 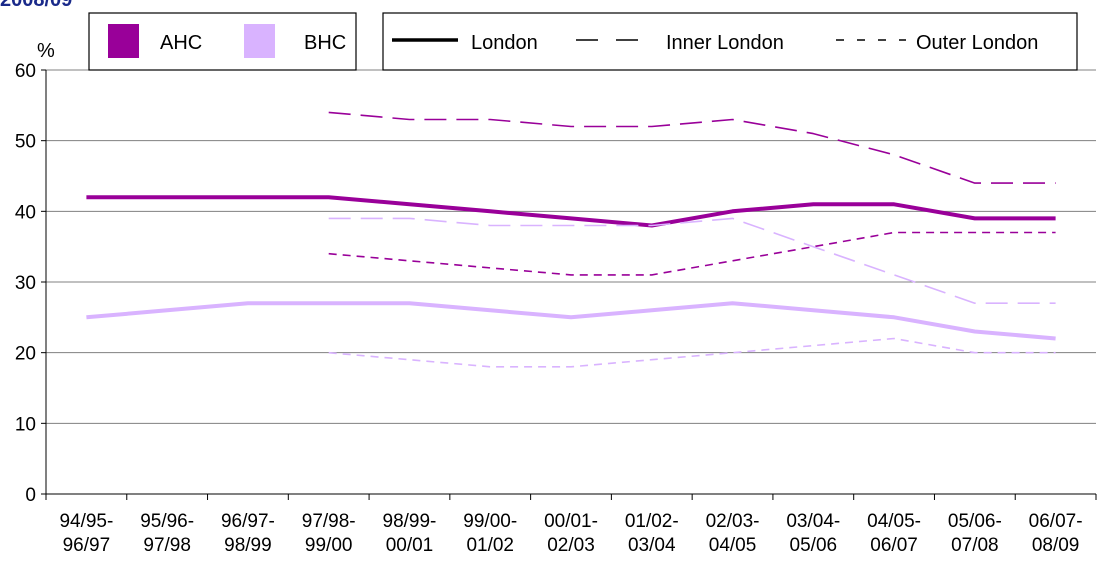 I want to click on x-tick-label: 02/03, so click(x=571, y=545).